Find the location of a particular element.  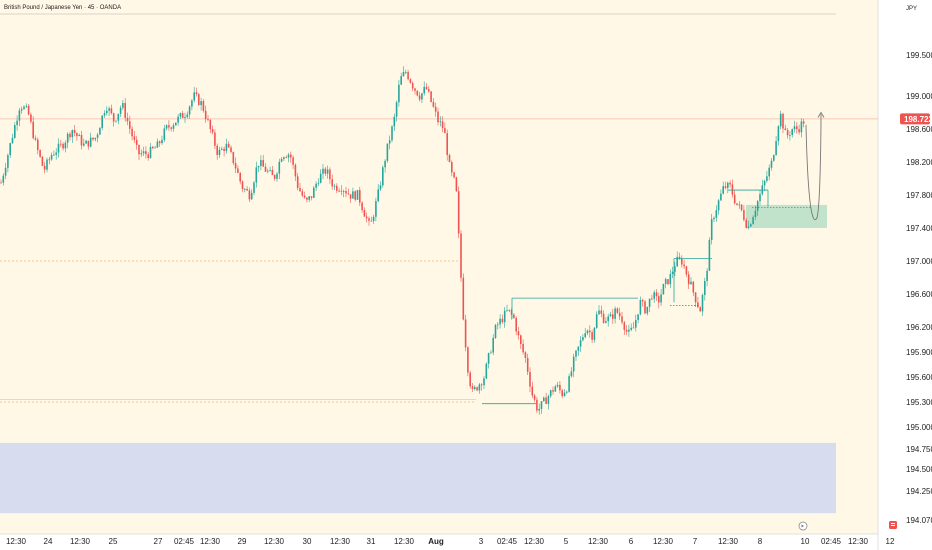

demand-zone is located at coordinates (786, 216).